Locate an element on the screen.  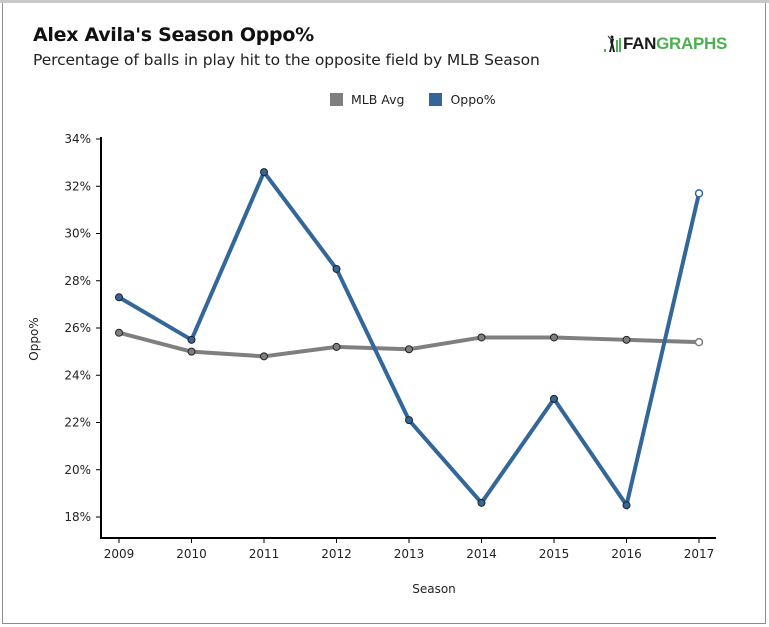
y-tick-label: 30% is located at coordinates (77, 234).